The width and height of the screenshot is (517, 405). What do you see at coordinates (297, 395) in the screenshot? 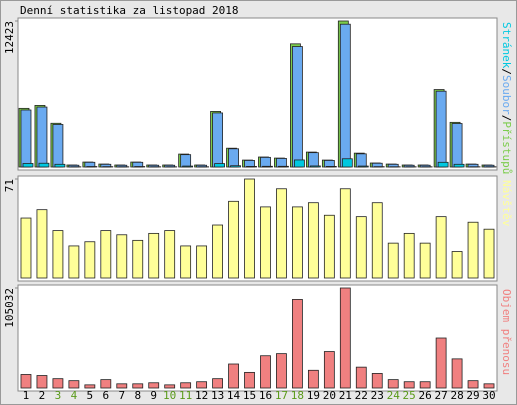
I see `x-tick-label: 18` at bounding box center [297, 395].